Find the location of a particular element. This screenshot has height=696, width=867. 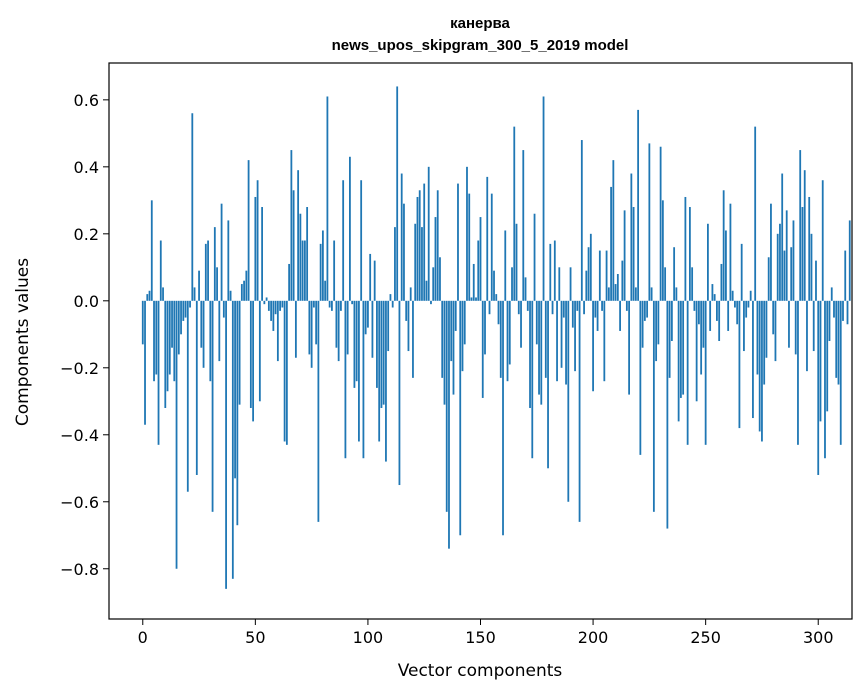

y-axis-ticks: −0.8 −0.6 −0.4 −0.2 0.0 0.2 0.4 0.6 is located at coordinates (84, 335).